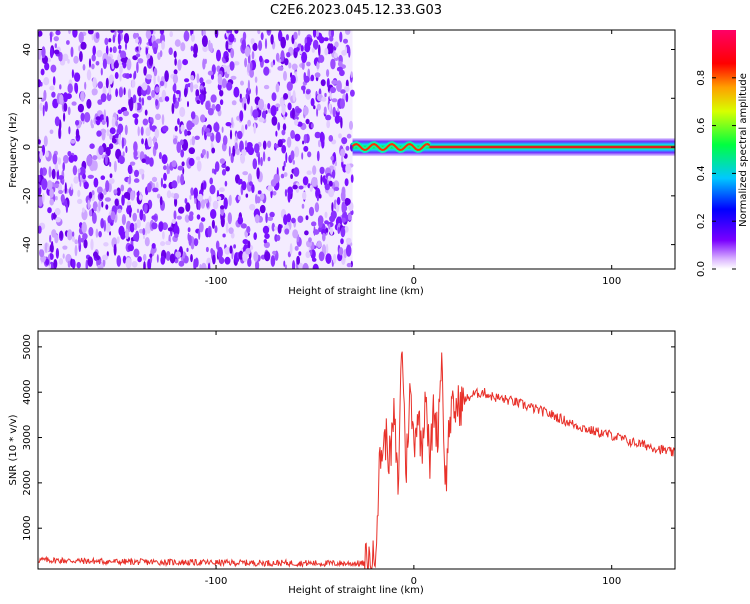 The width and height of the screenshot is (750, 604). Describe the element at coordinates (356, 291) in the screenshot. I see `spectrogram-x-label: Height of straight line (km)` at that location.